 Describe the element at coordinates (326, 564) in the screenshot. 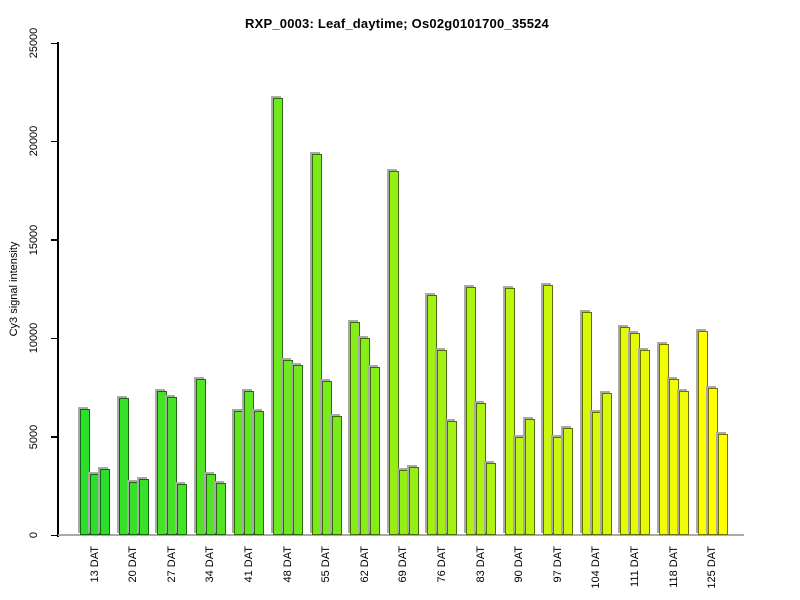

I see `x-tick-label: 55 DAT` at that location.